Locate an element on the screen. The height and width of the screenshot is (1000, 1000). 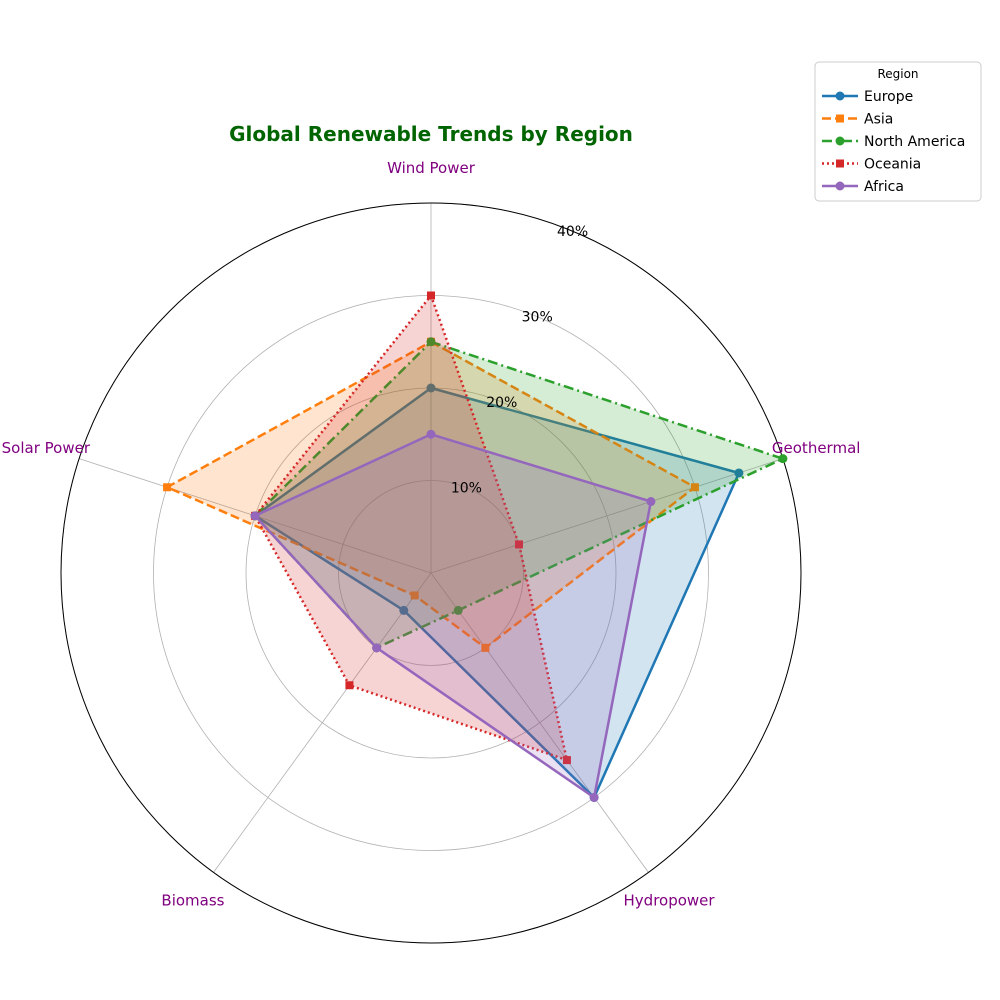
legend-label-4: Africa is located at coordinates (884, 187).